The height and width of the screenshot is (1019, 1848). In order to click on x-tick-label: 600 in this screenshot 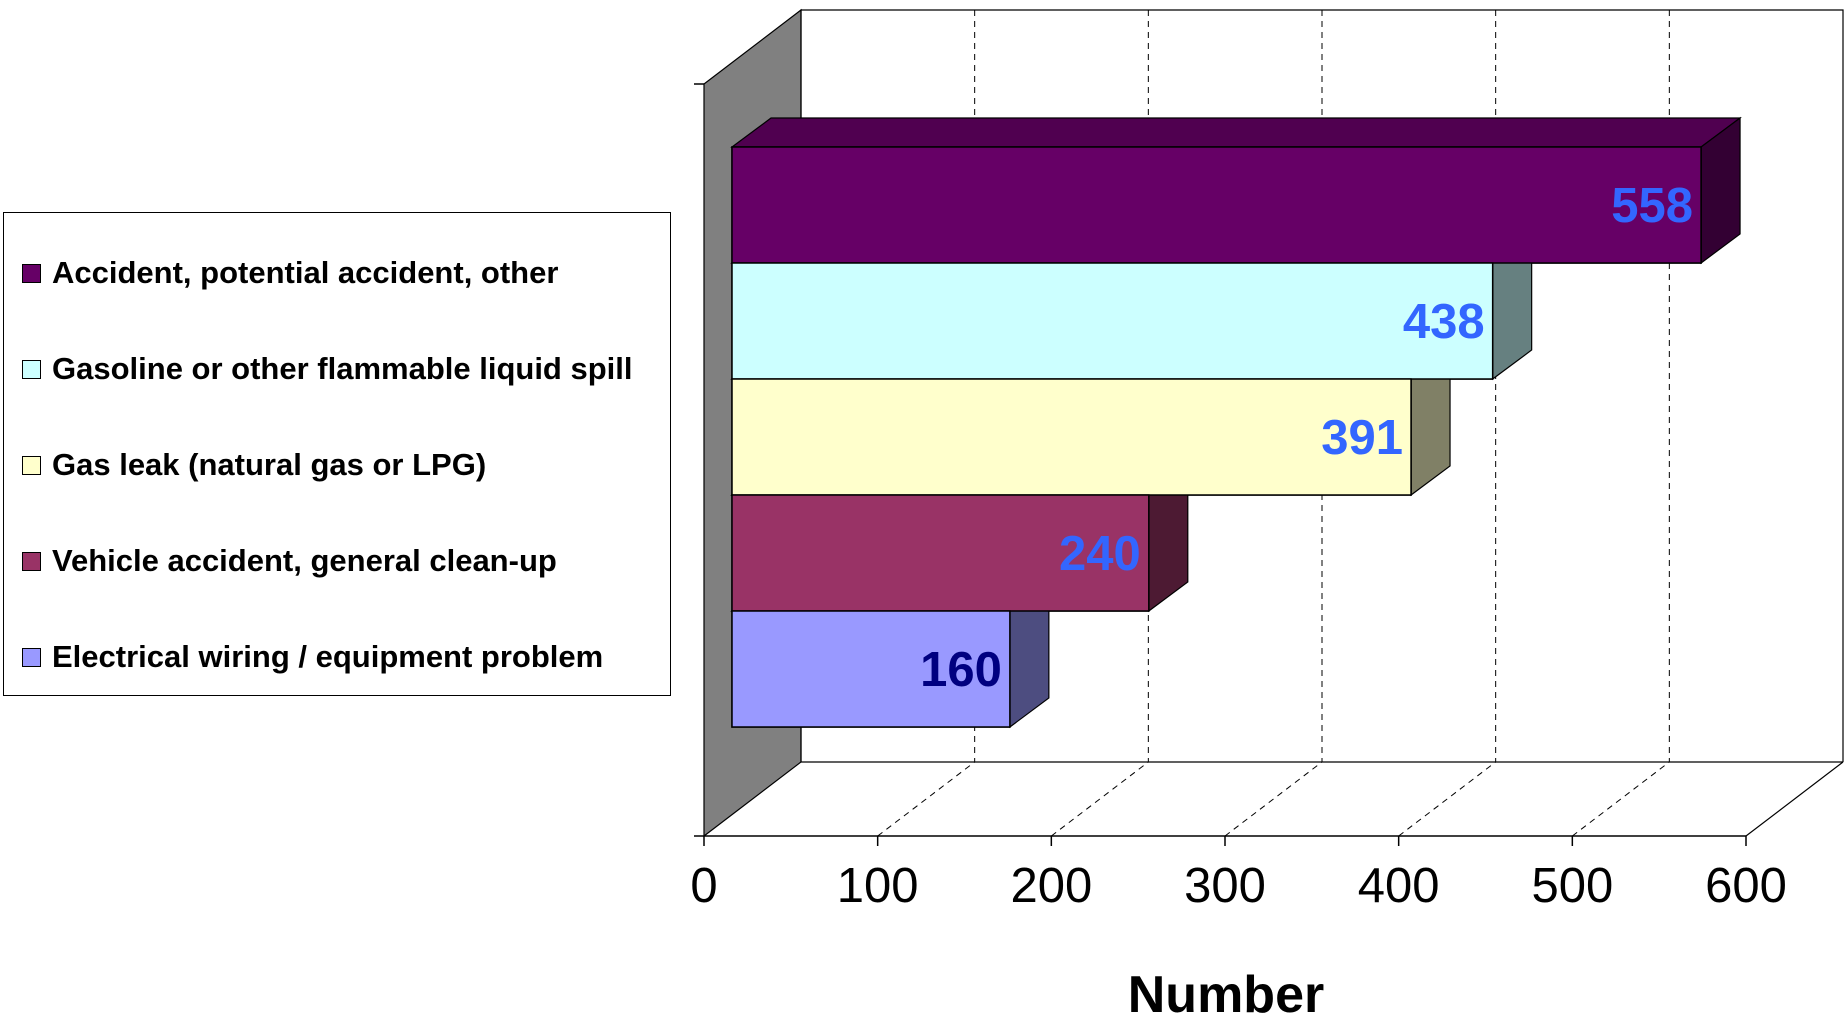, I will do `click(1746, 886)`.